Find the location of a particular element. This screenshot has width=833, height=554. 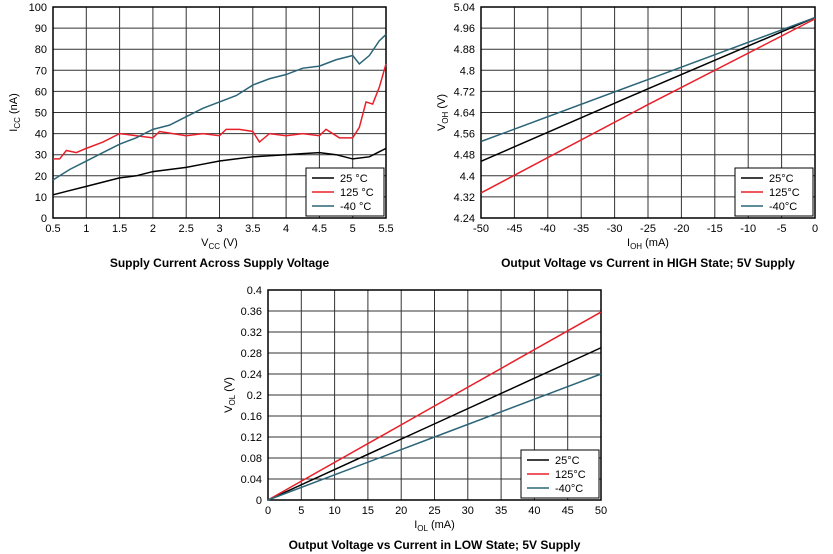

y-axis-label: VOL (V) is located at coordinates (230, 395).